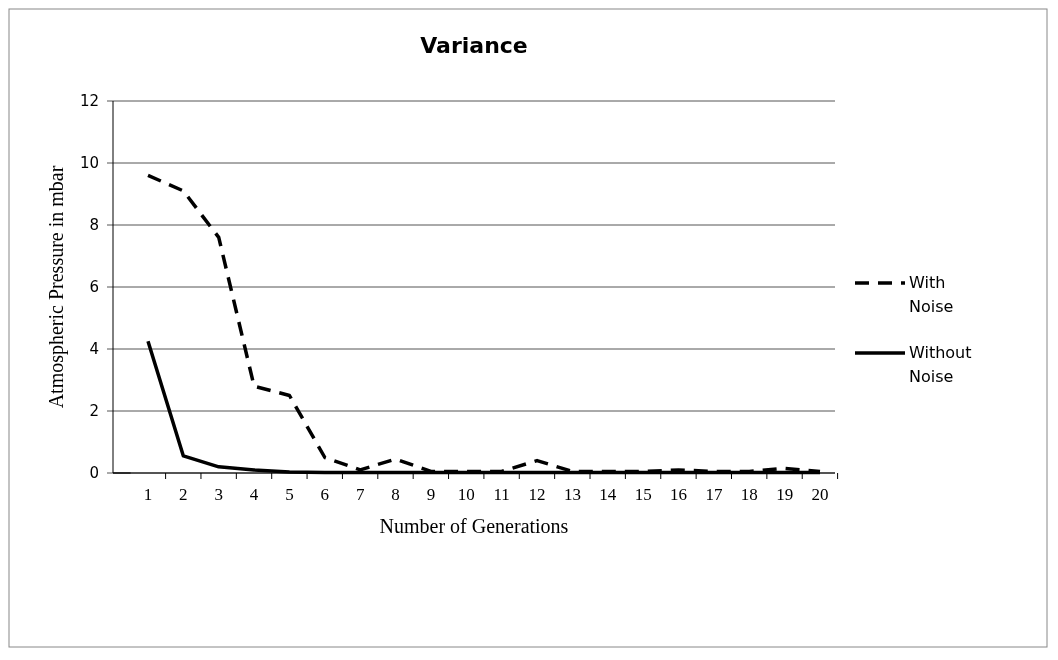 Image resolution: width=1058 pixels, height=660 pixels. Describe the element at coordinates (395, 494) in the screenshot. I see `x-tick-label: 8` at that location.